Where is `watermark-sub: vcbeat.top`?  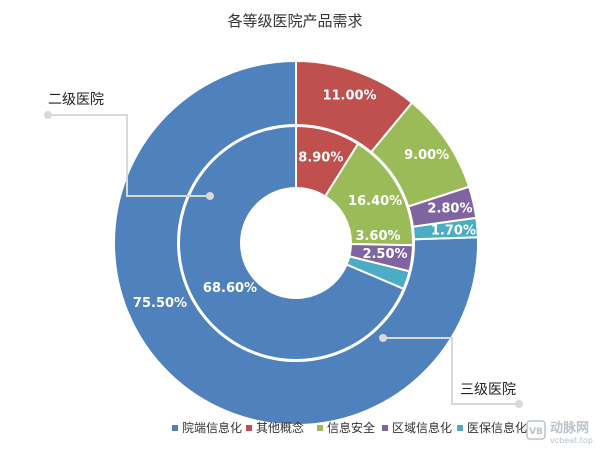 watermark-sub: vcbeat.top is located at coordinates (571, 440).